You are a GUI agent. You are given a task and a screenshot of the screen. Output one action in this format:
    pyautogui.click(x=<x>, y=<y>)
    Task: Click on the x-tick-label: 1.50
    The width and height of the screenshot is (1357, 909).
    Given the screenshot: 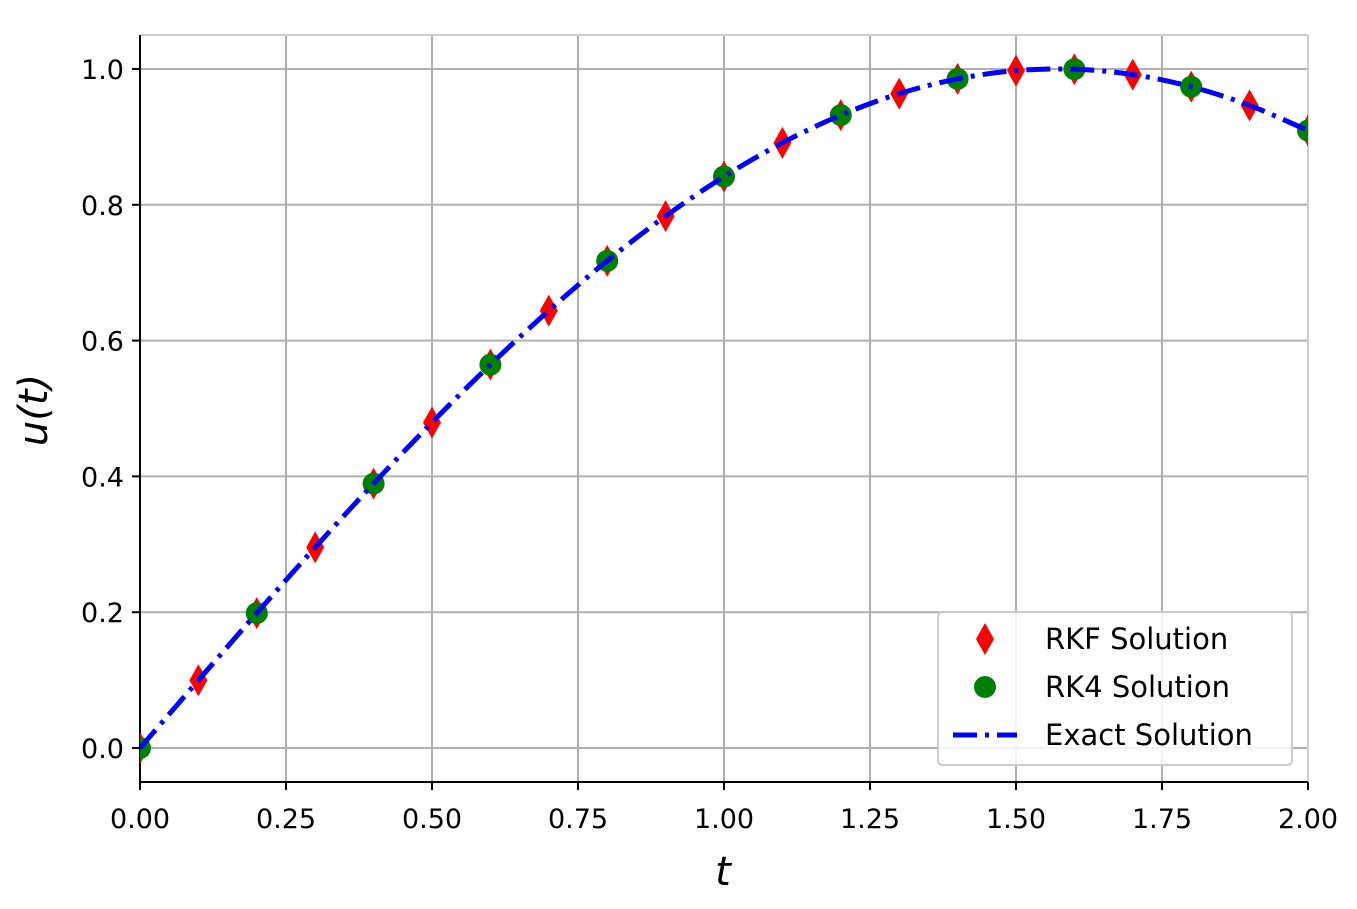 What is the action you would take?
    pyautogui.click(x=1016, y=819)
    